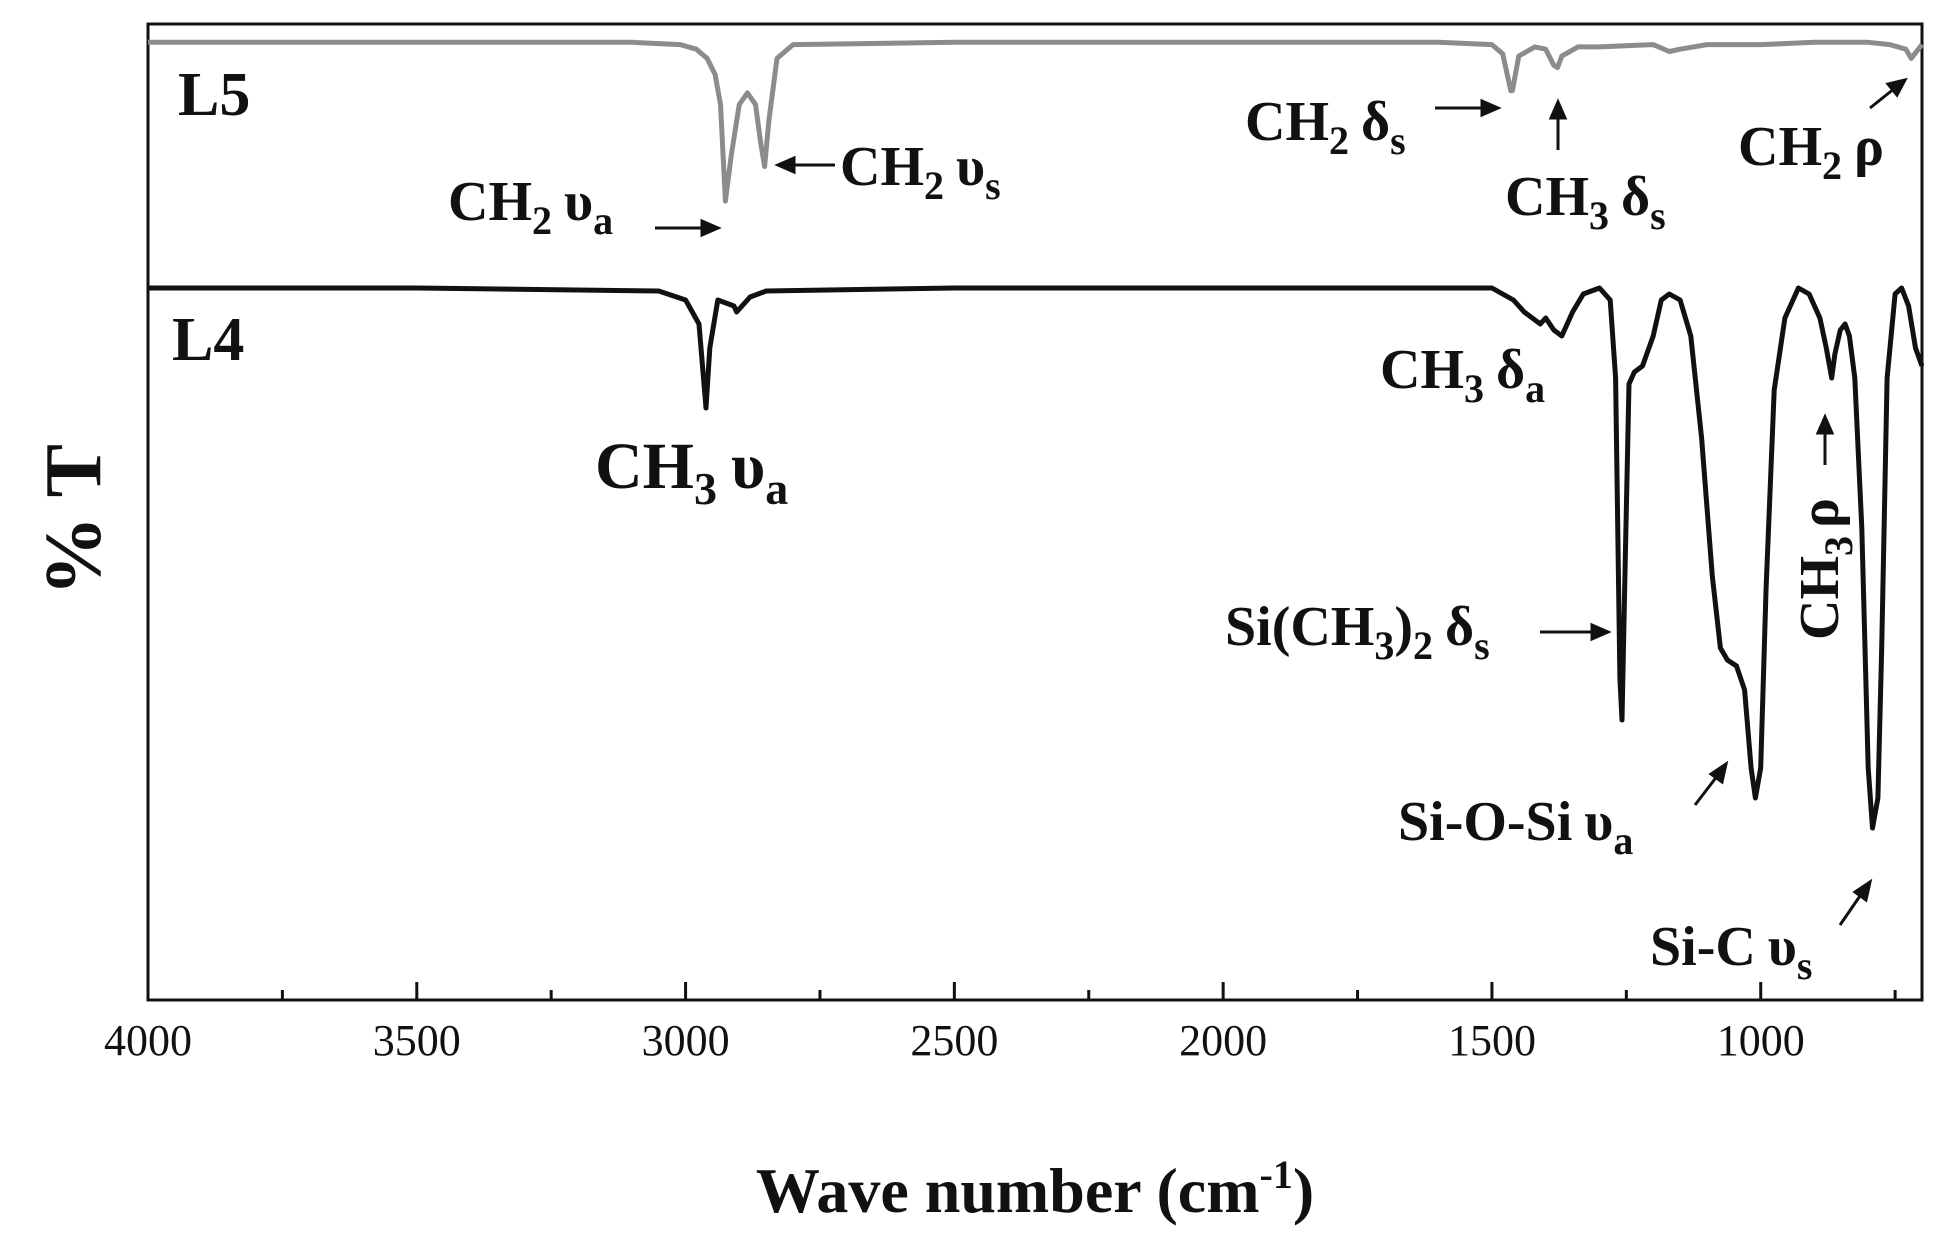 The width and height of the screenshot is (1938, 1248). I want to click on annotation-ch2-vs: CH2 υs, so click(920, 172).